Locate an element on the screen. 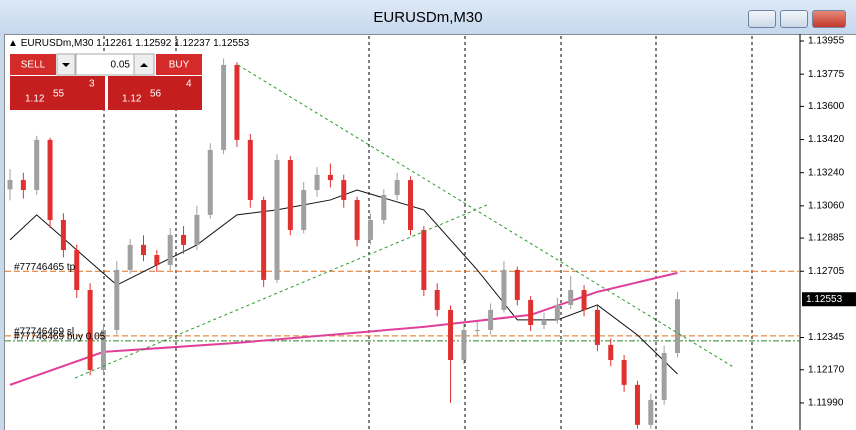 Image resolution: width=856 pixels, height=430 pixels. arrow: ▲ is located at coordinates (14, 43).